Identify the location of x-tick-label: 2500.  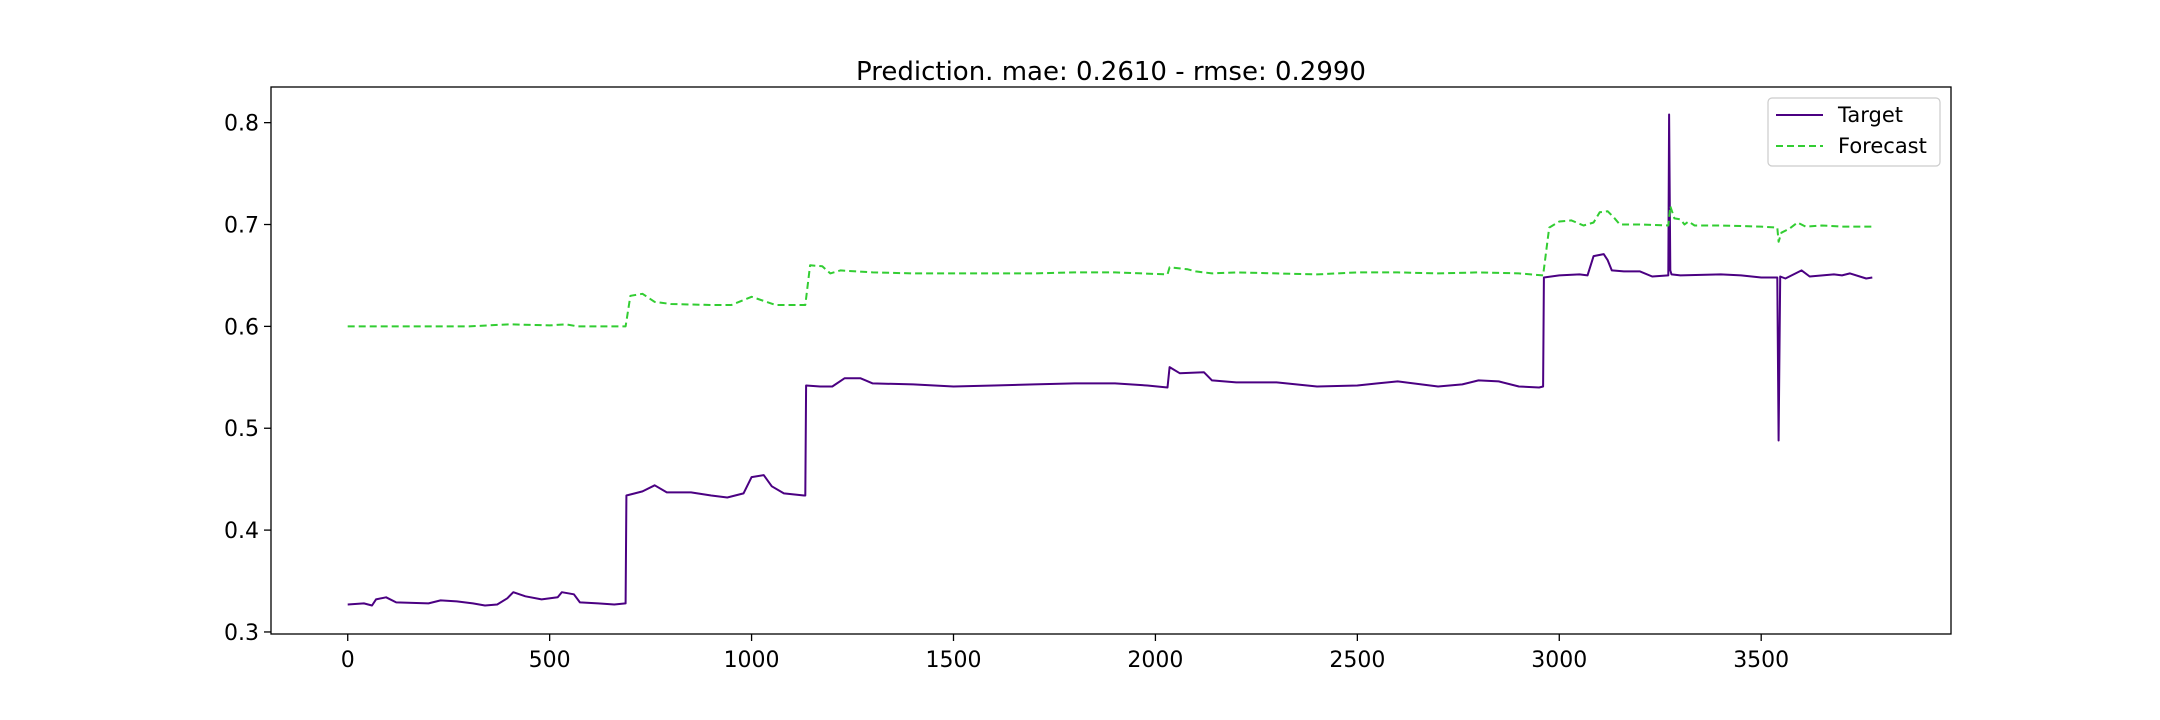
(1357, 660).